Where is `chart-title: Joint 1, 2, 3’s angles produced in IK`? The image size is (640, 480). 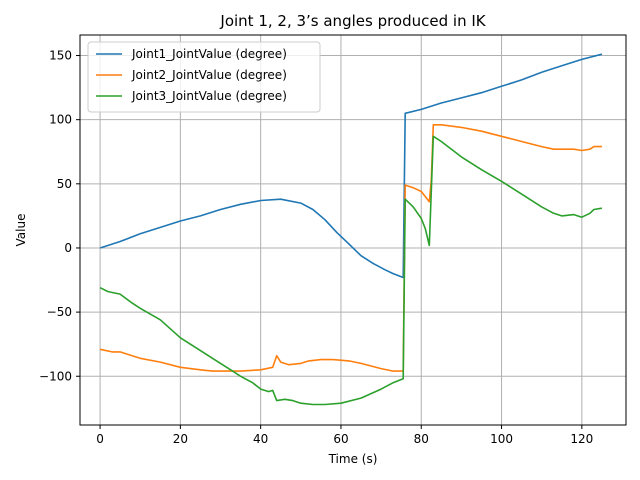
chart-title: Joint 1, 2, 3’s angles produced in IK is located at coordinates (352, 21).